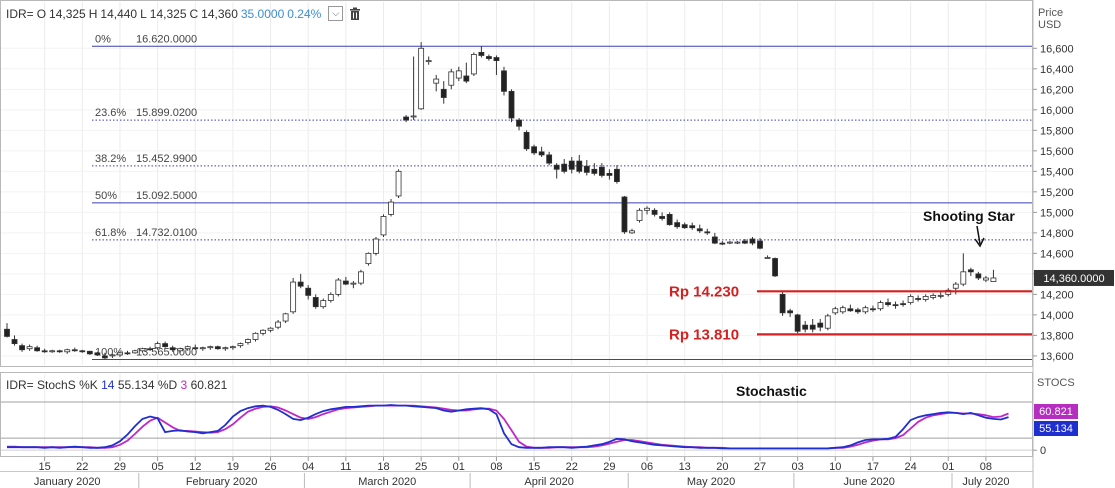  What do you see at coordinates (45, 467) in the screenshot?
I see `date-tick-label: 15` at bounding box center [45, 467].